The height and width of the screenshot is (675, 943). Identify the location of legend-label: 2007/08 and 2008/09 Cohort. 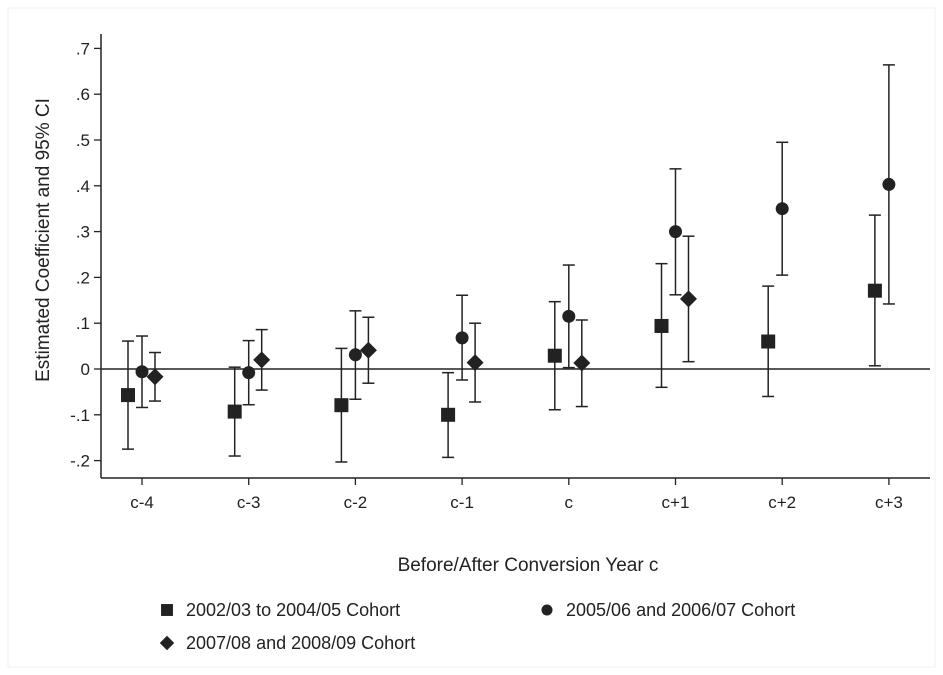
(300, 643).